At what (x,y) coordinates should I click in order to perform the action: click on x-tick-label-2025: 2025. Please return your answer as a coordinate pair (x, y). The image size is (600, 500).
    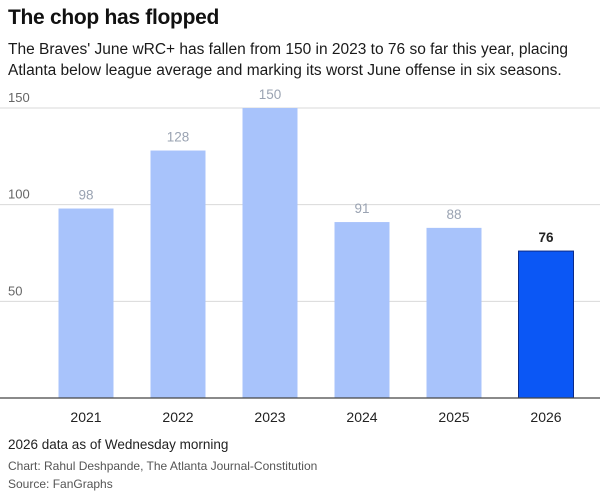
    Looking at the image, I should click on (453, 417).